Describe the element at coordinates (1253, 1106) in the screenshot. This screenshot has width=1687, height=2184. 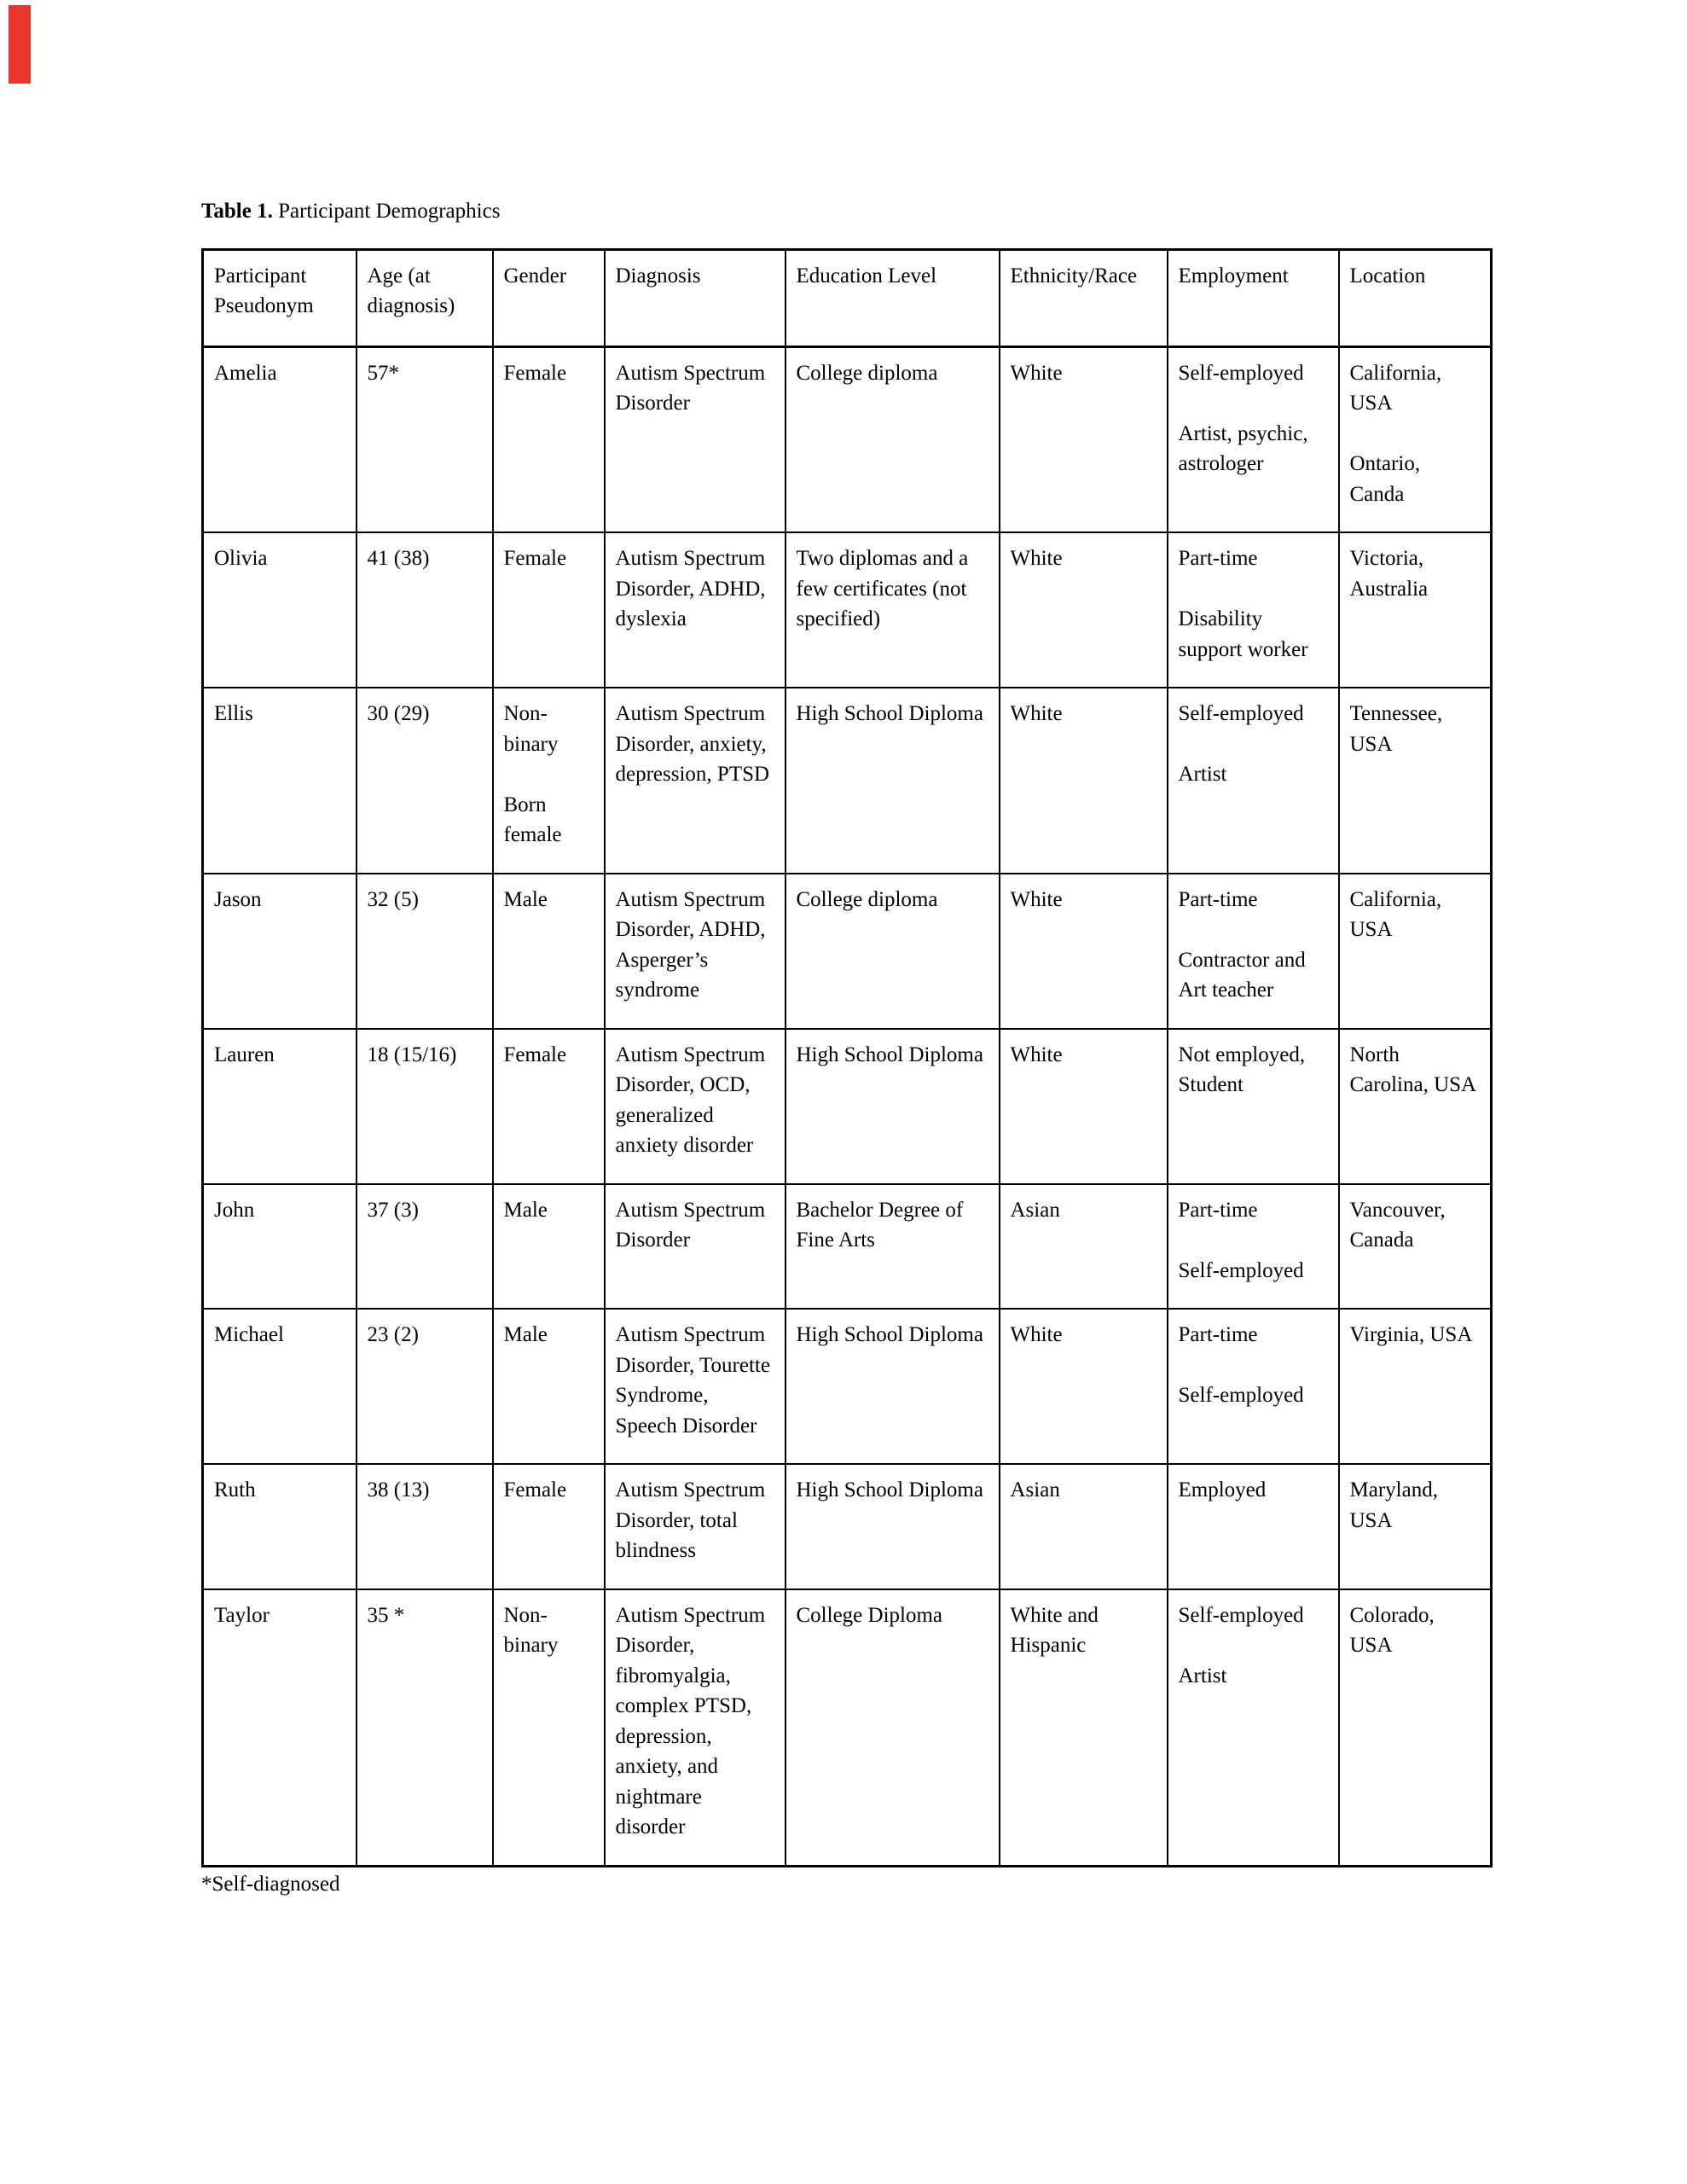
I see `table-cell: Not employed, Student` at that location.